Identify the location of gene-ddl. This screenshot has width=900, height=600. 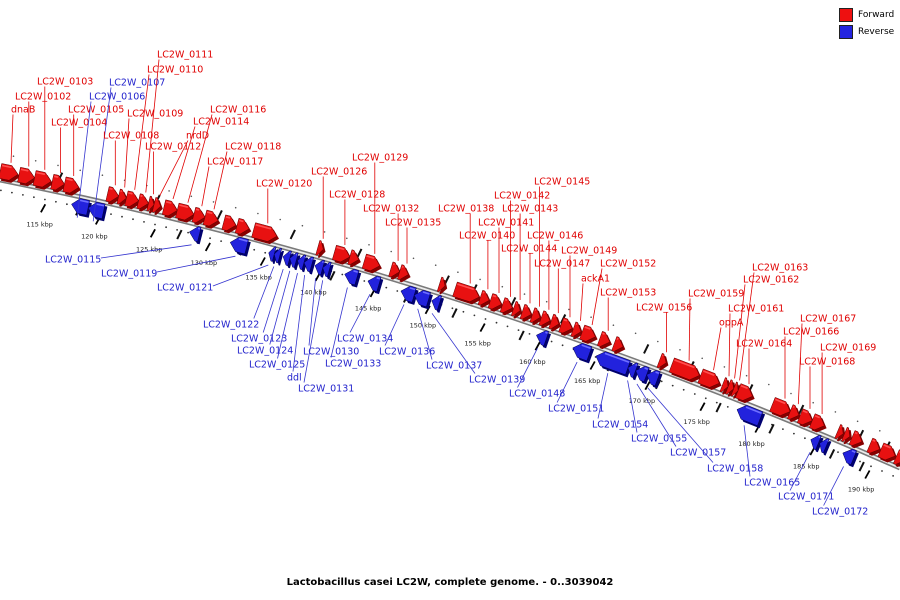
(309, 265).